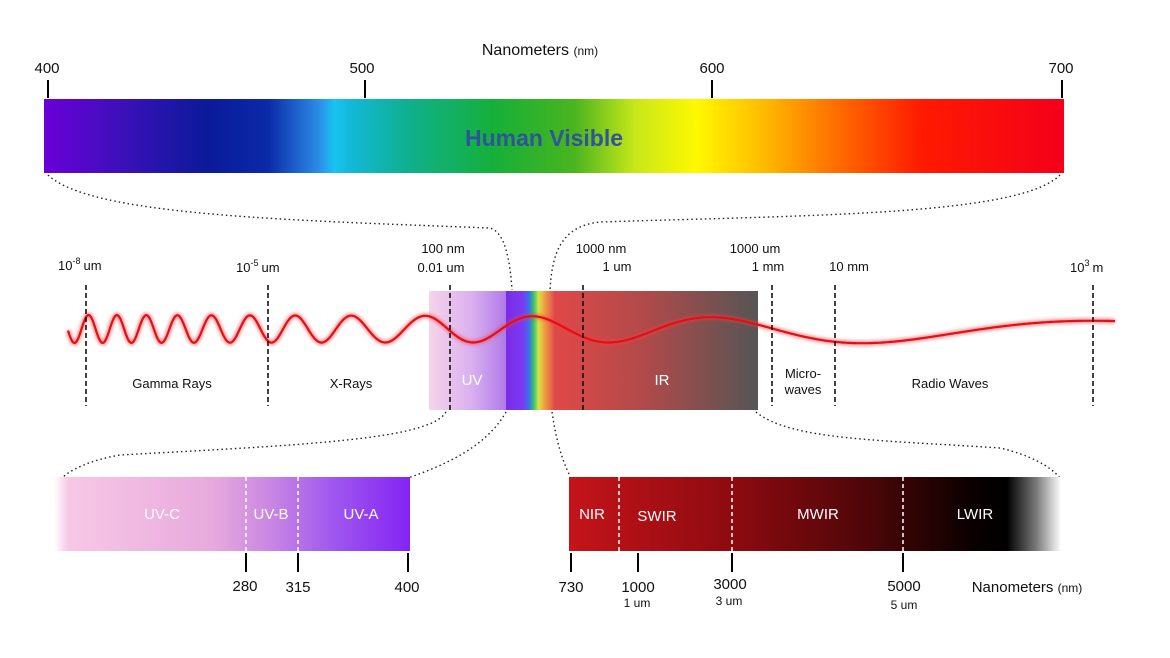 The height and width of the screenshot is (658, 1170). Describe the element at coordinates (280, 232) in the screenshot. I see `connector-left` at that location.